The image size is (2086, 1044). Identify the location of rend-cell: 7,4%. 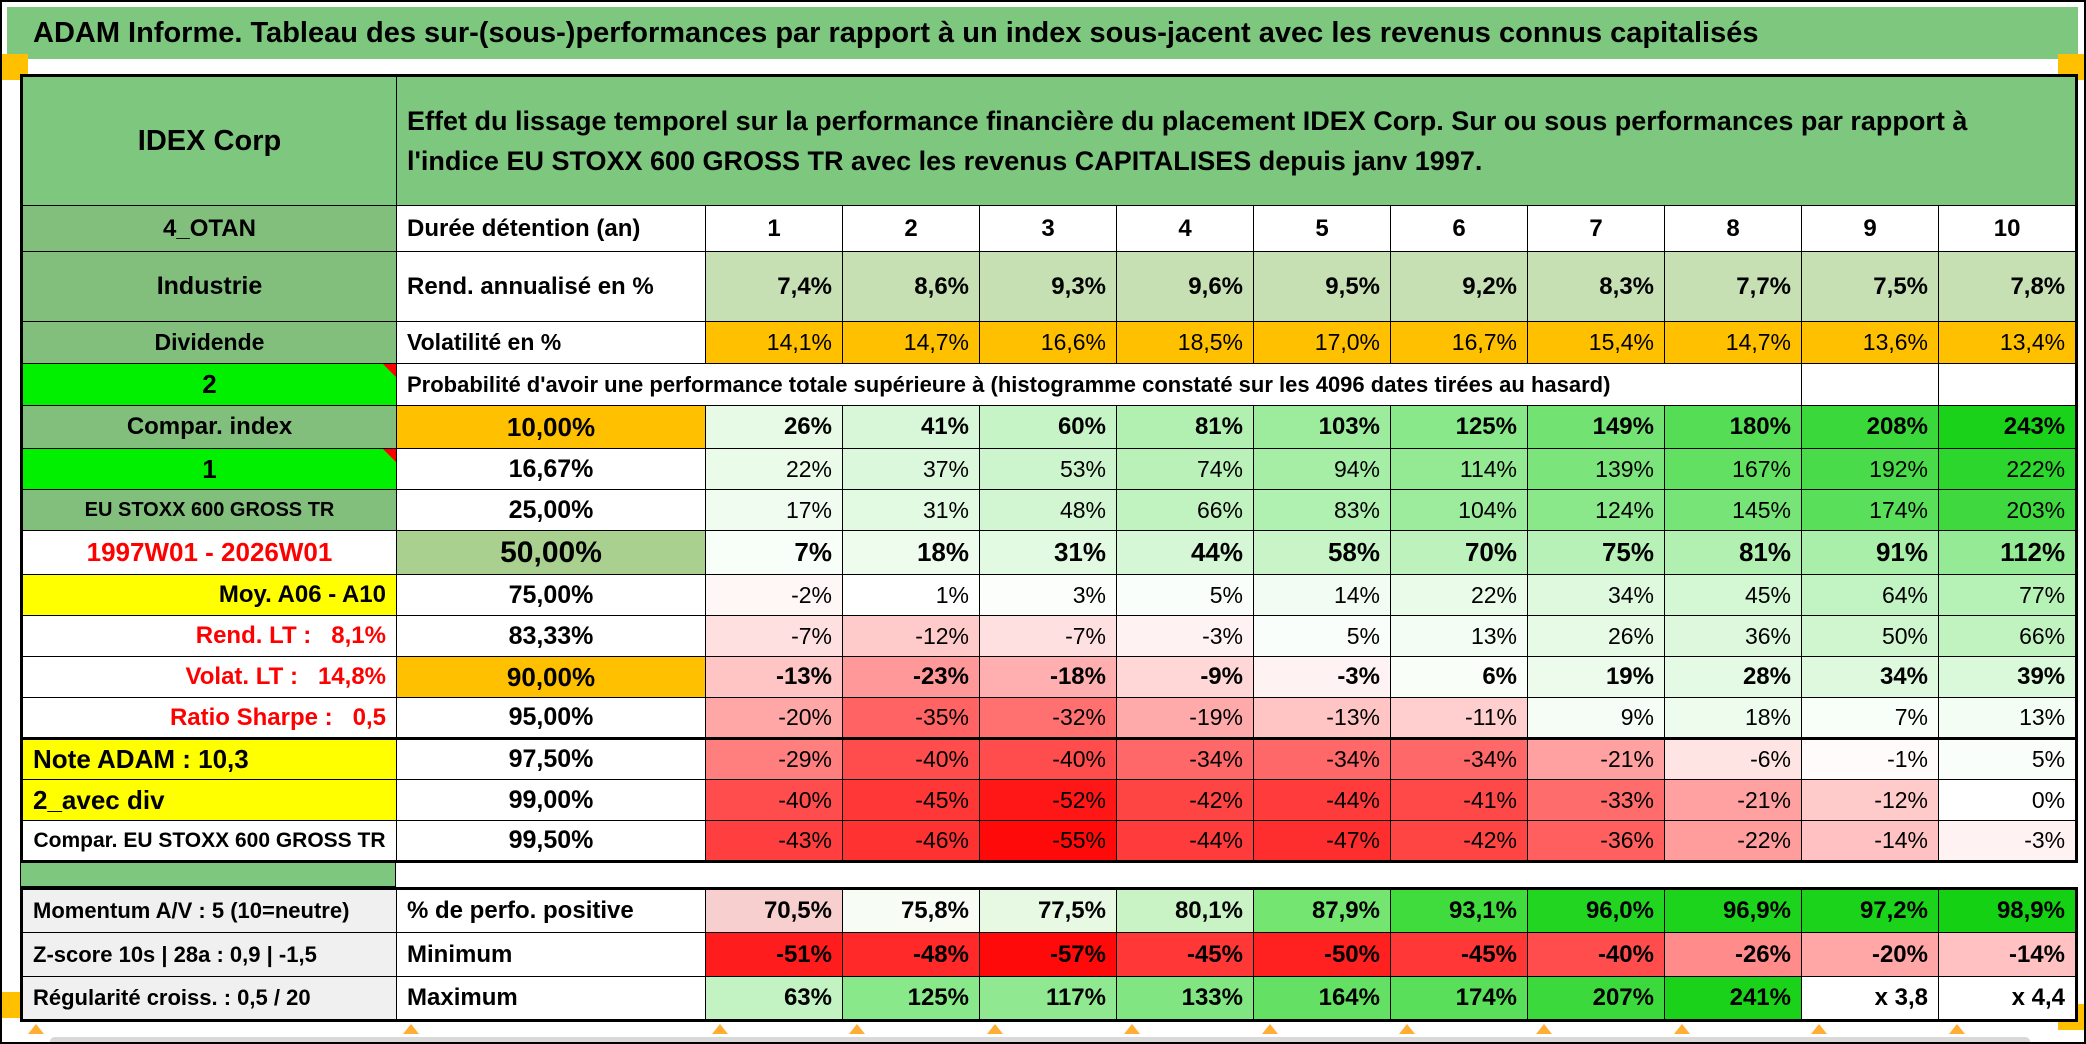
(774, 286).